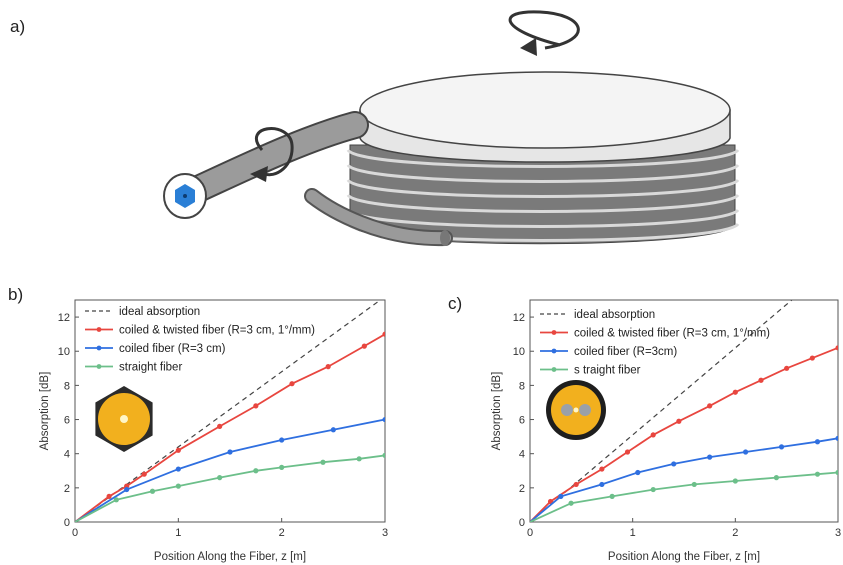  I want to click on legend-label: straight fiber, so click(150, 368).